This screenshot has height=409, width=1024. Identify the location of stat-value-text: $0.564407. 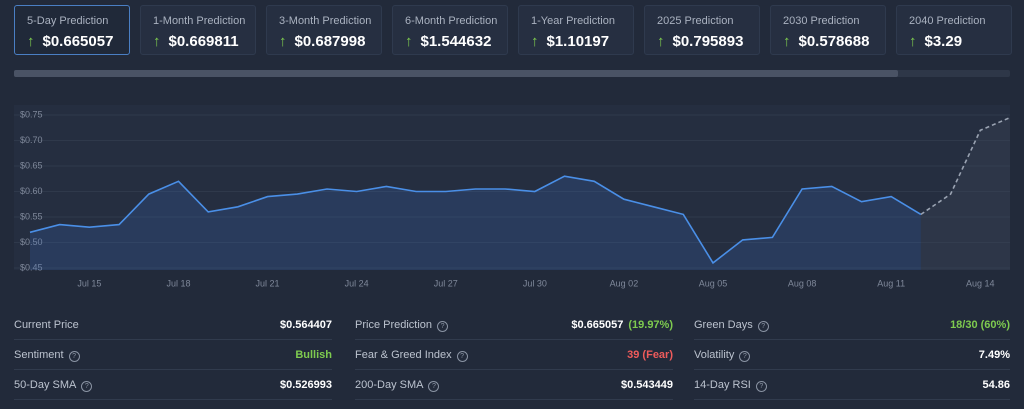
(306, 325).